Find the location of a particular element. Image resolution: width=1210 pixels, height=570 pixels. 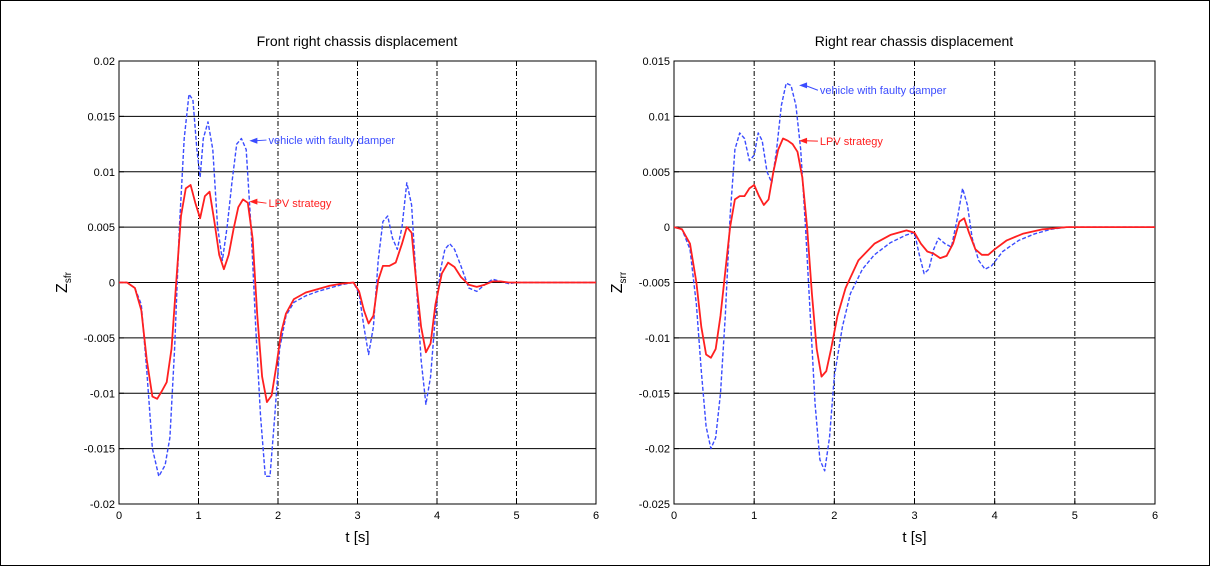

y-tick-label: 0.02 is located at coordinates (104, 62).